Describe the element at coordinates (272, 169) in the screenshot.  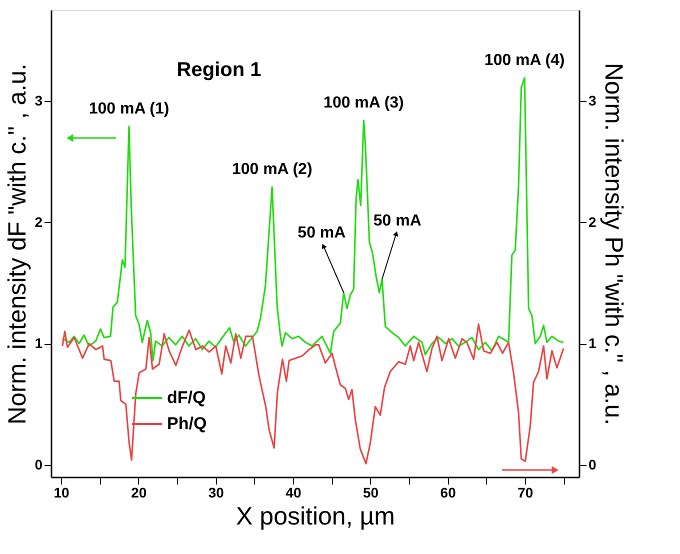
I see `annotation: 100 mA (2)` at that location.